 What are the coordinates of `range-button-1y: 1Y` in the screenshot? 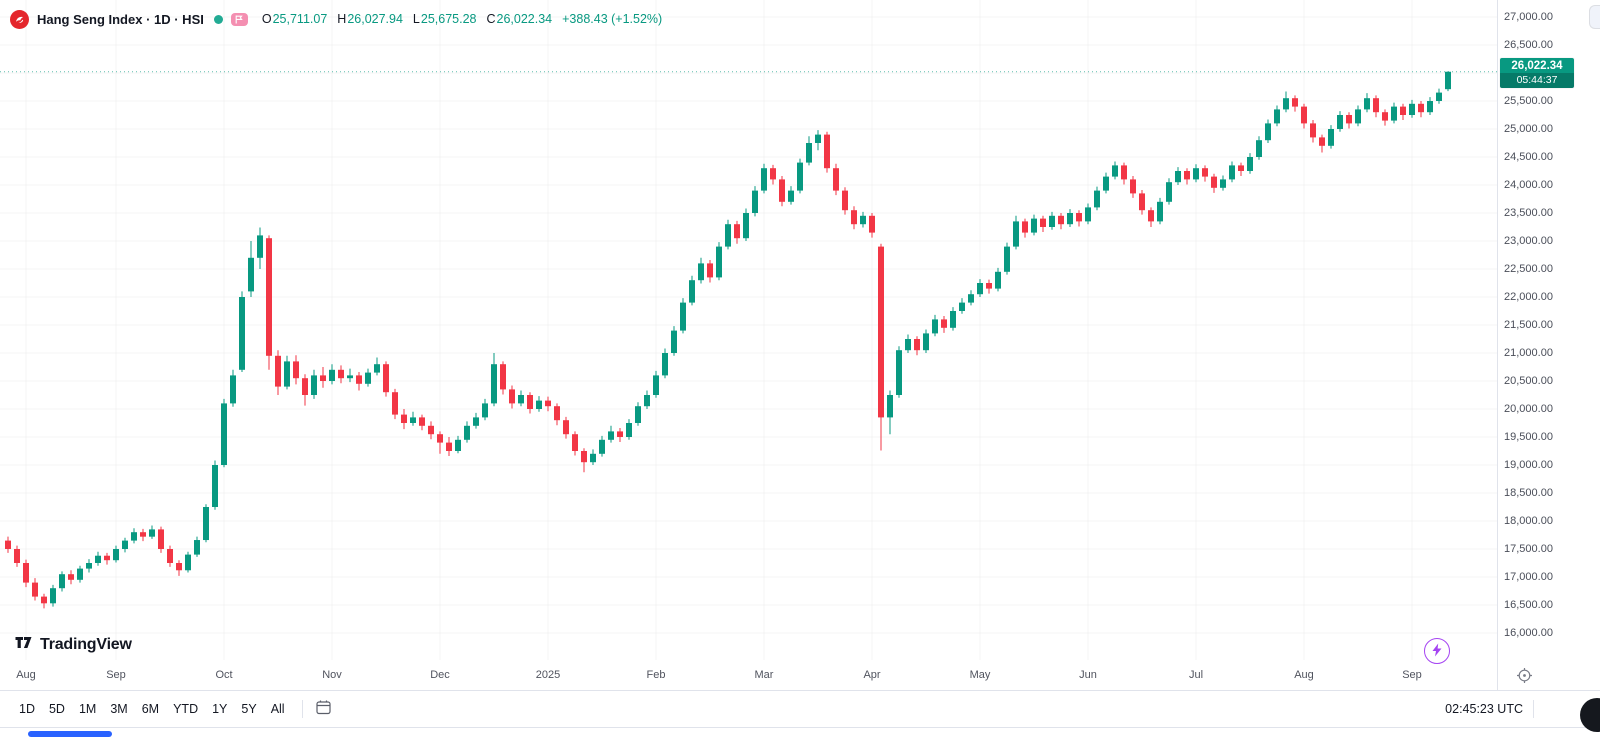 It's located at (219, 709).